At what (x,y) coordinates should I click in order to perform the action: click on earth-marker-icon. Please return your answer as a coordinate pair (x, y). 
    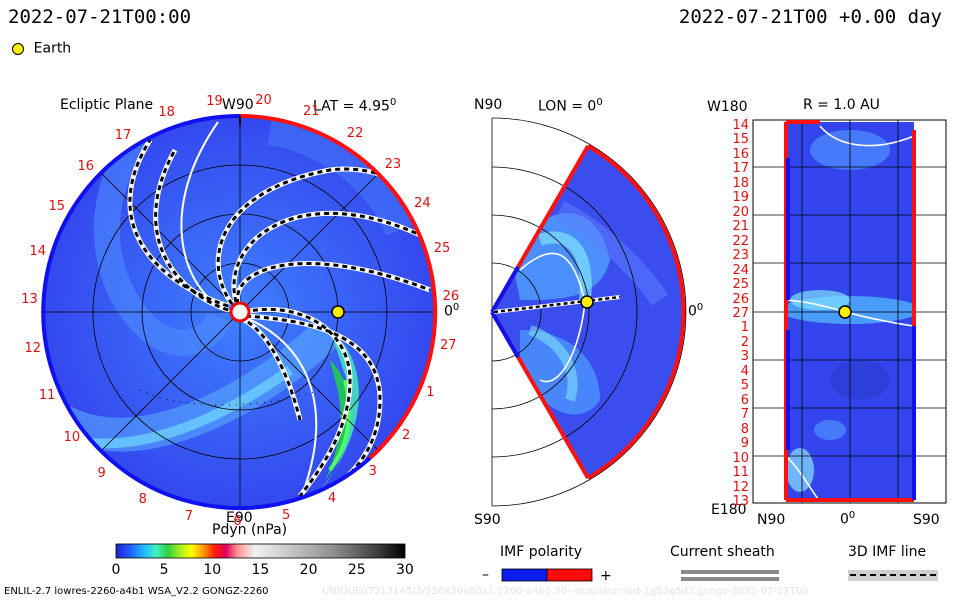
    Looking at the image, I should click on (18, 48).